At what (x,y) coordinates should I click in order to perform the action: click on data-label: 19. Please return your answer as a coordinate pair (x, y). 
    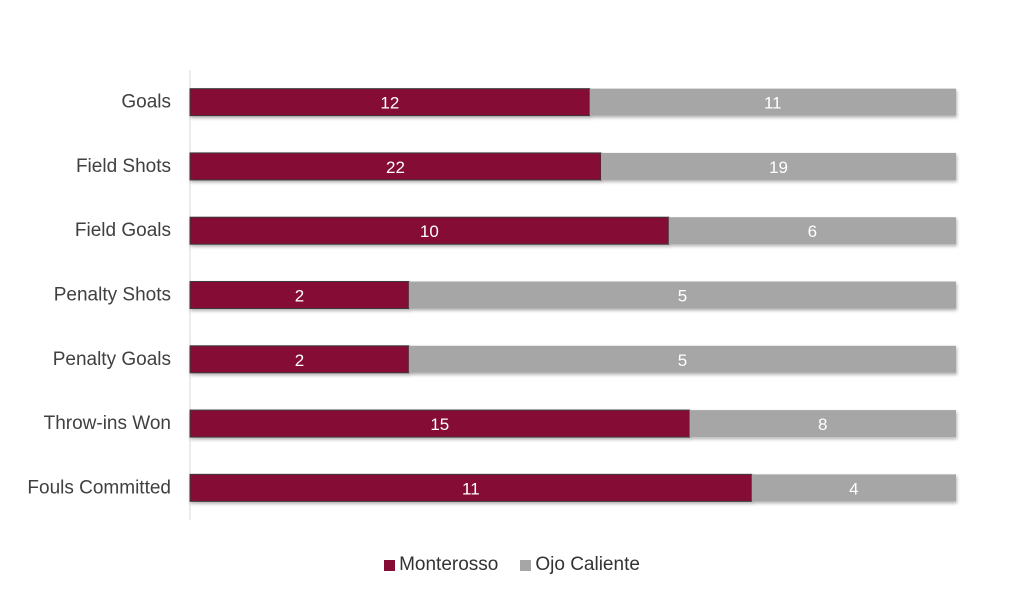
    Looking at the image, I should click on (778, 167).